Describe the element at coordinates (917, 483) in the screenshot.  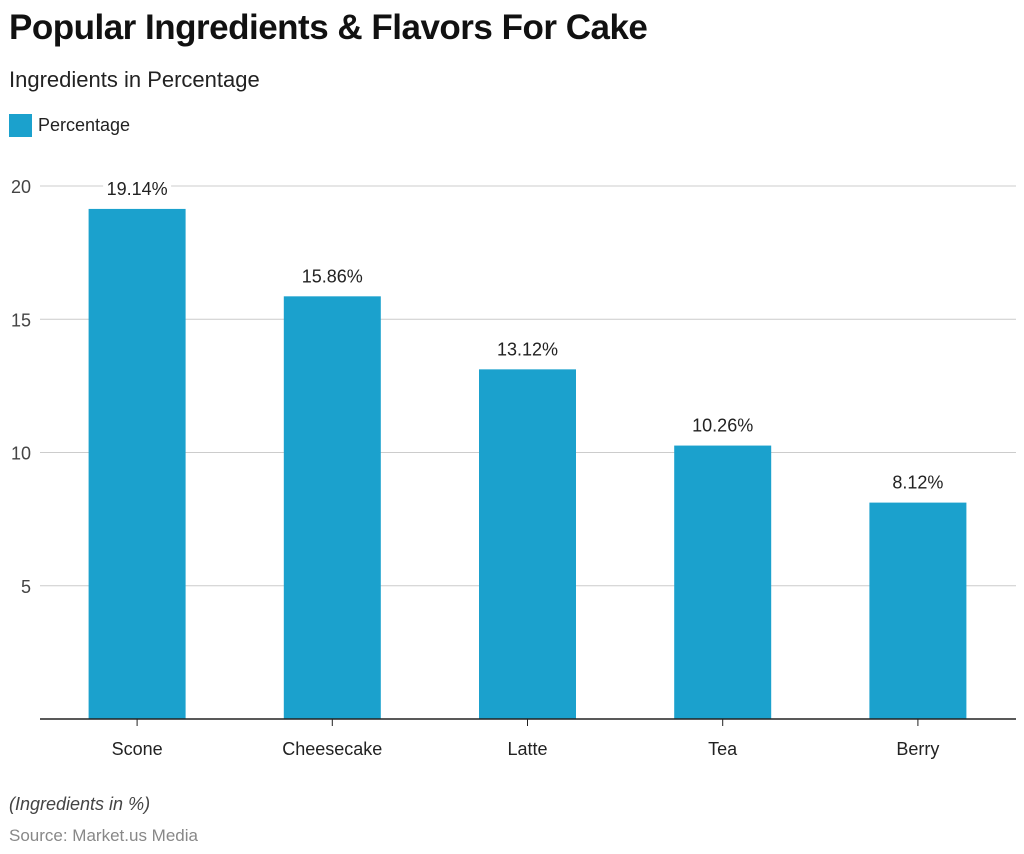
I see `data-label: 8.12%` at that location.